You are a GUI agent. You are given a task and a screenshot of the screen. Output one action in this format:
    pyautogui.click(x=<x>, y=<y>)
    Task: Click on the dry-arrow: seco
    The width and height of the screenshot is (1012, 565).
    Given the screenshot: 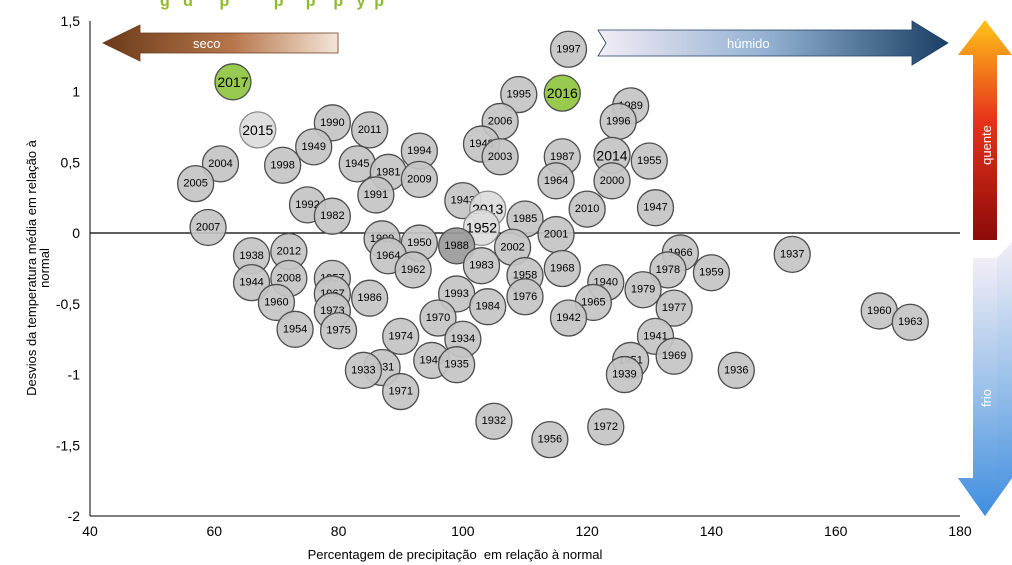 What is the action you would take?
    pyautogui.click(x=220, y=43)
    